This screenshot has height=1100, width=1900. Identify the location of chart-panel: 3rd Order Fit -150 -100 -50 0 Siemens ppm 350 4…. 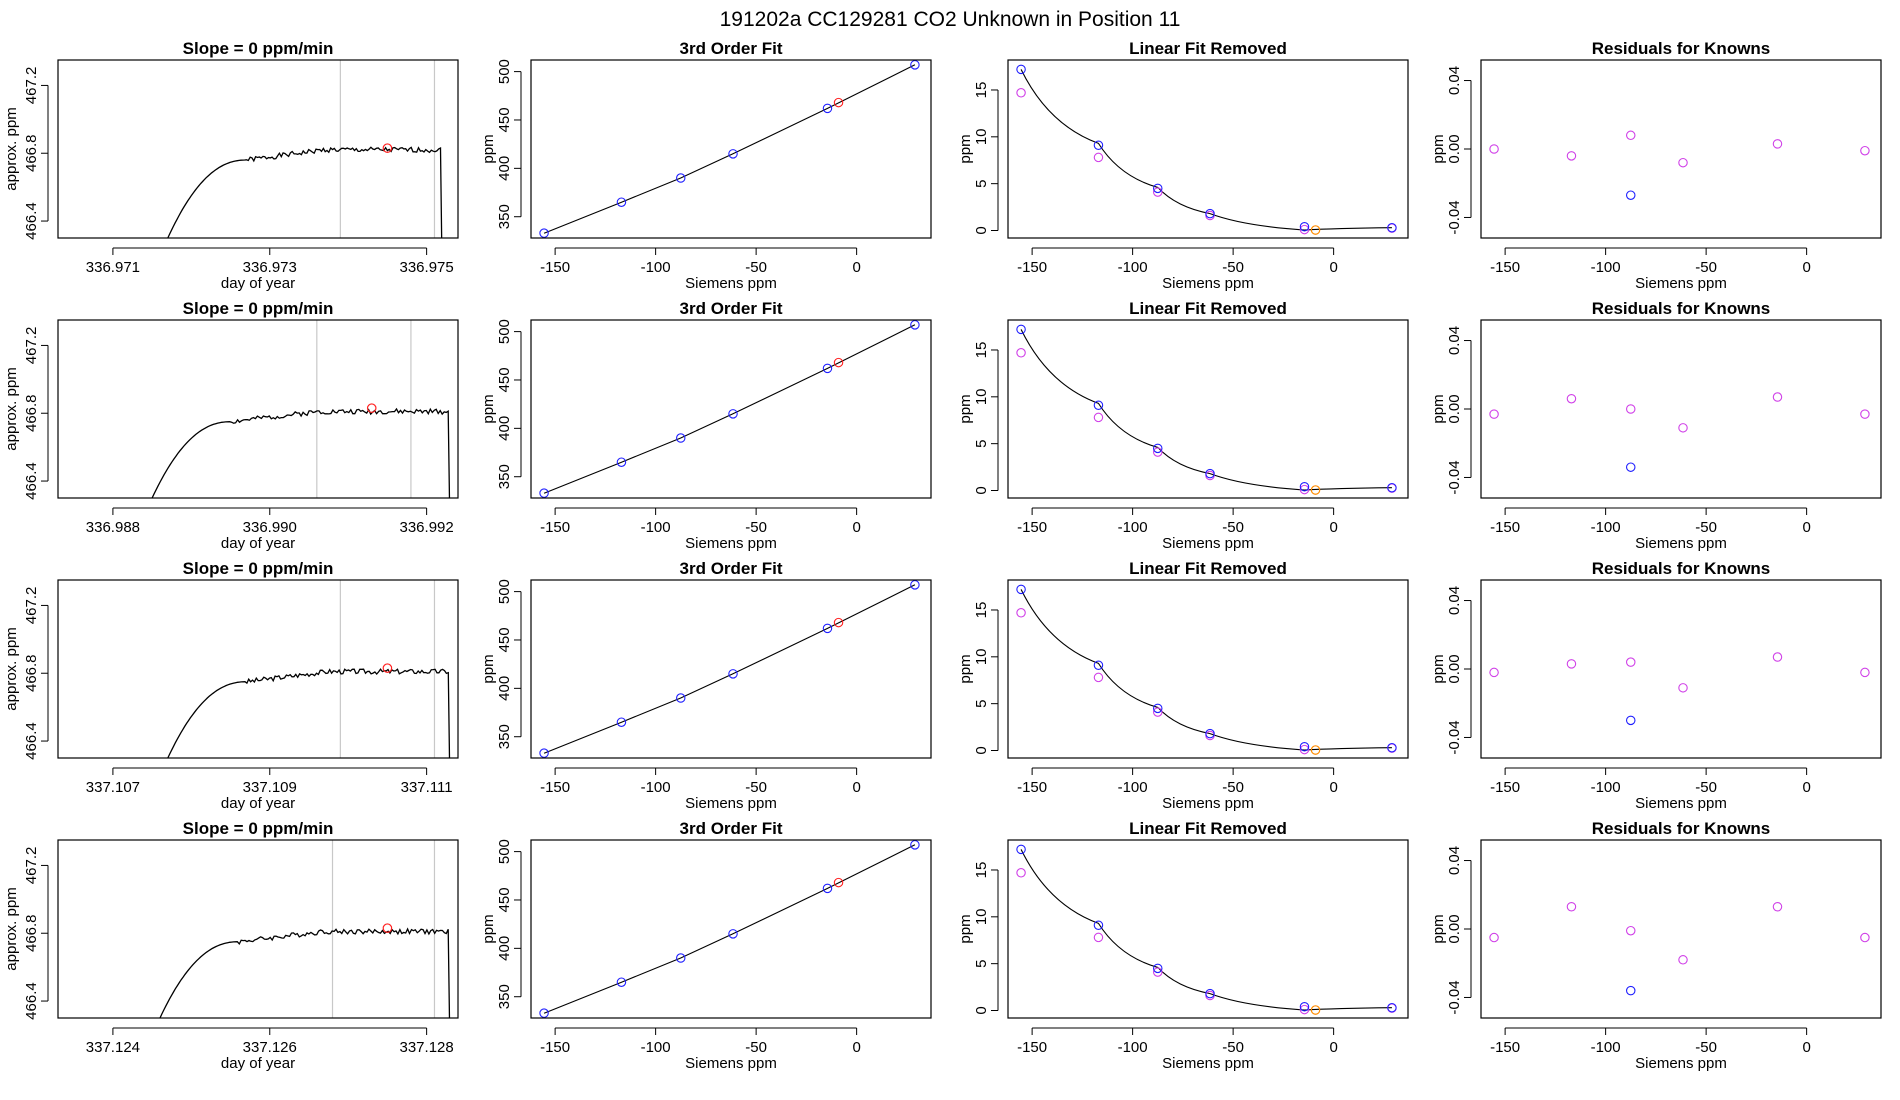
(706, 685).